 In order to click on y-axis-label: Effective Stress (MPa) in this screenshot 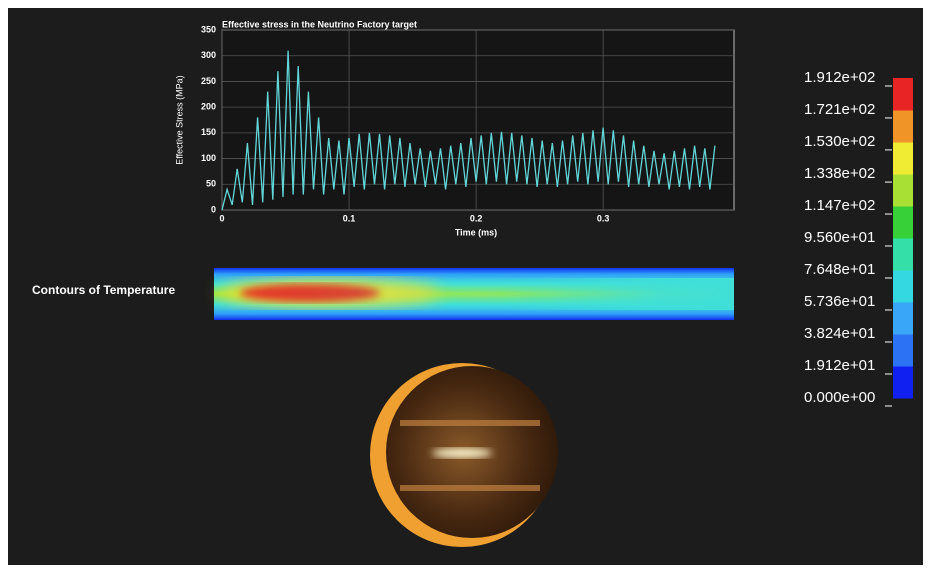, I will do `click(179, 119)`.